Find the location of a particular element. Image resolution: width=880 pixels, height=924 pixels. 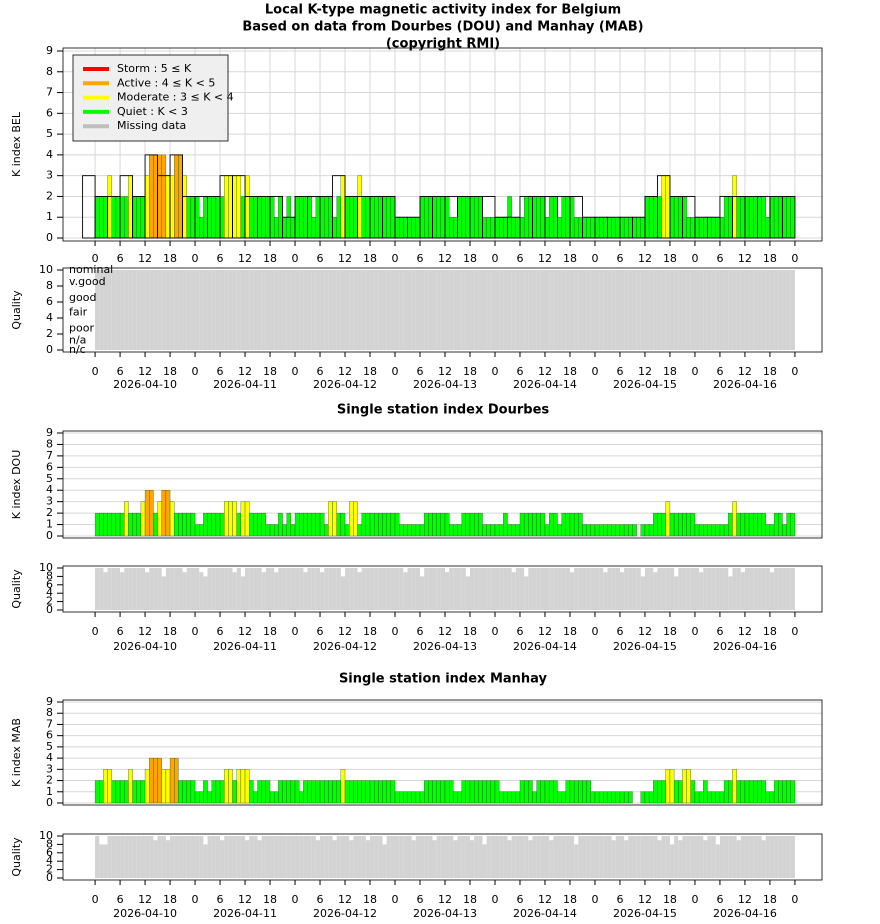

legend-label: Active : 4 ≤ K < 5 is located at coordinates (166, 82).